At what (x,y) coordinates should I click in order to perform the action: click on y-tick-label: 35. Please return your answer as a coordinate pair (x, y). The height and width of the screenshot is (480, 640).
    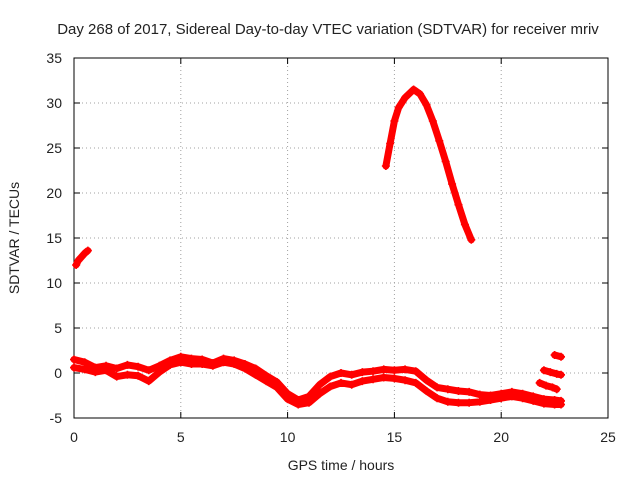
    Looking at the image, I should click on (54, 58).